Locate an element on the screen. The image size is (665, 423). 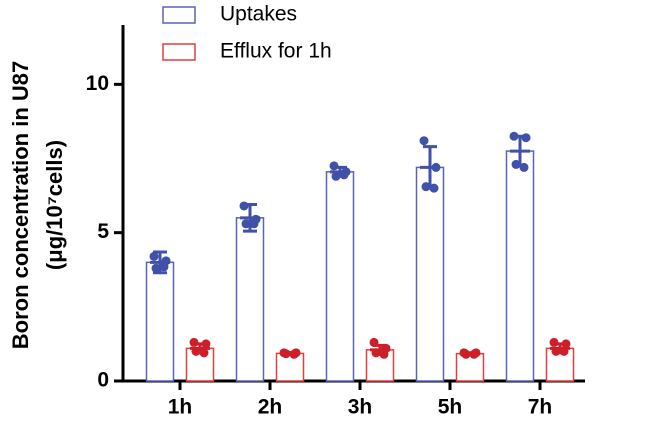
x-tick-label: 5h is located at coordinates (450, 407).